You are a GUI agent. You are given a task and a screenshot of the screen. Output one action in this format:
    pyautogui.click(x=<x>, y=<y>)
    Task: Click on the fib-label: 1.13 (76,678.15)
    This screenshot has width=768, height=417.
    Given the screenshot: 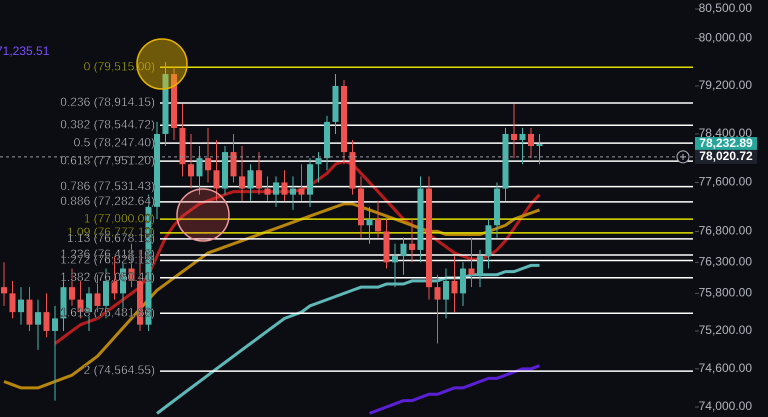 What is the action you would take?
    pyautogui.click(x=111, y=238)
    